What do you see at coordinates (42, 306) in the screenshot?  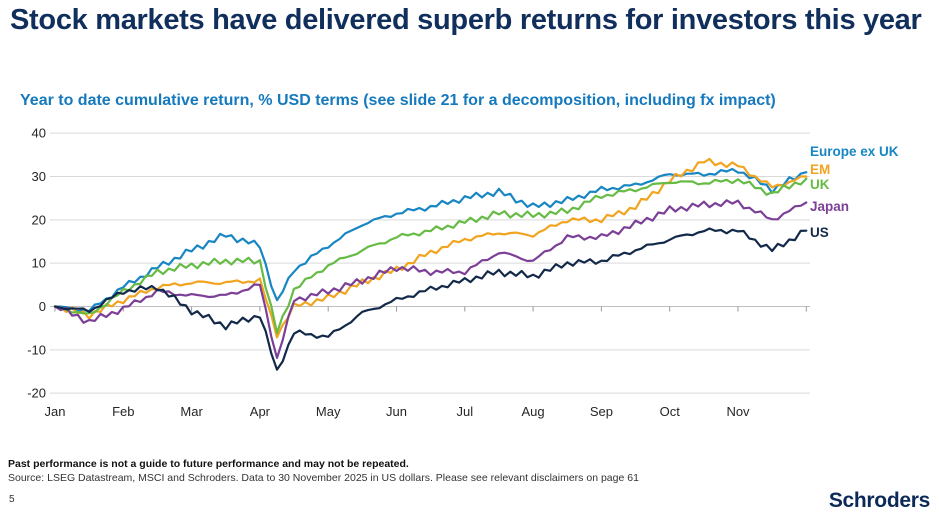 I see `y-axis-tick-label: 0` at bounding box center [42, 306].